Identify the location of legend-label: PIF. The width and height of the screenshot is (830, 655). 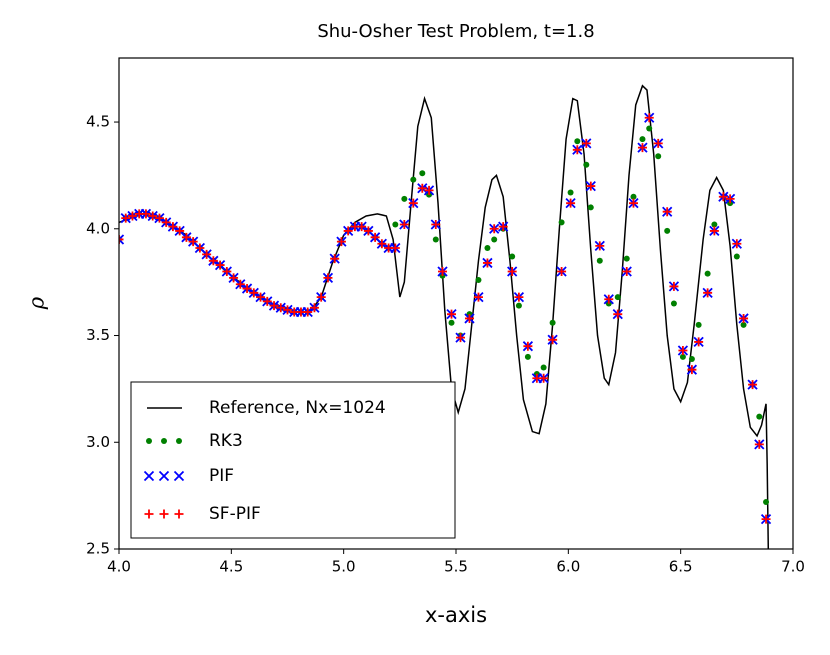
(221, 476).